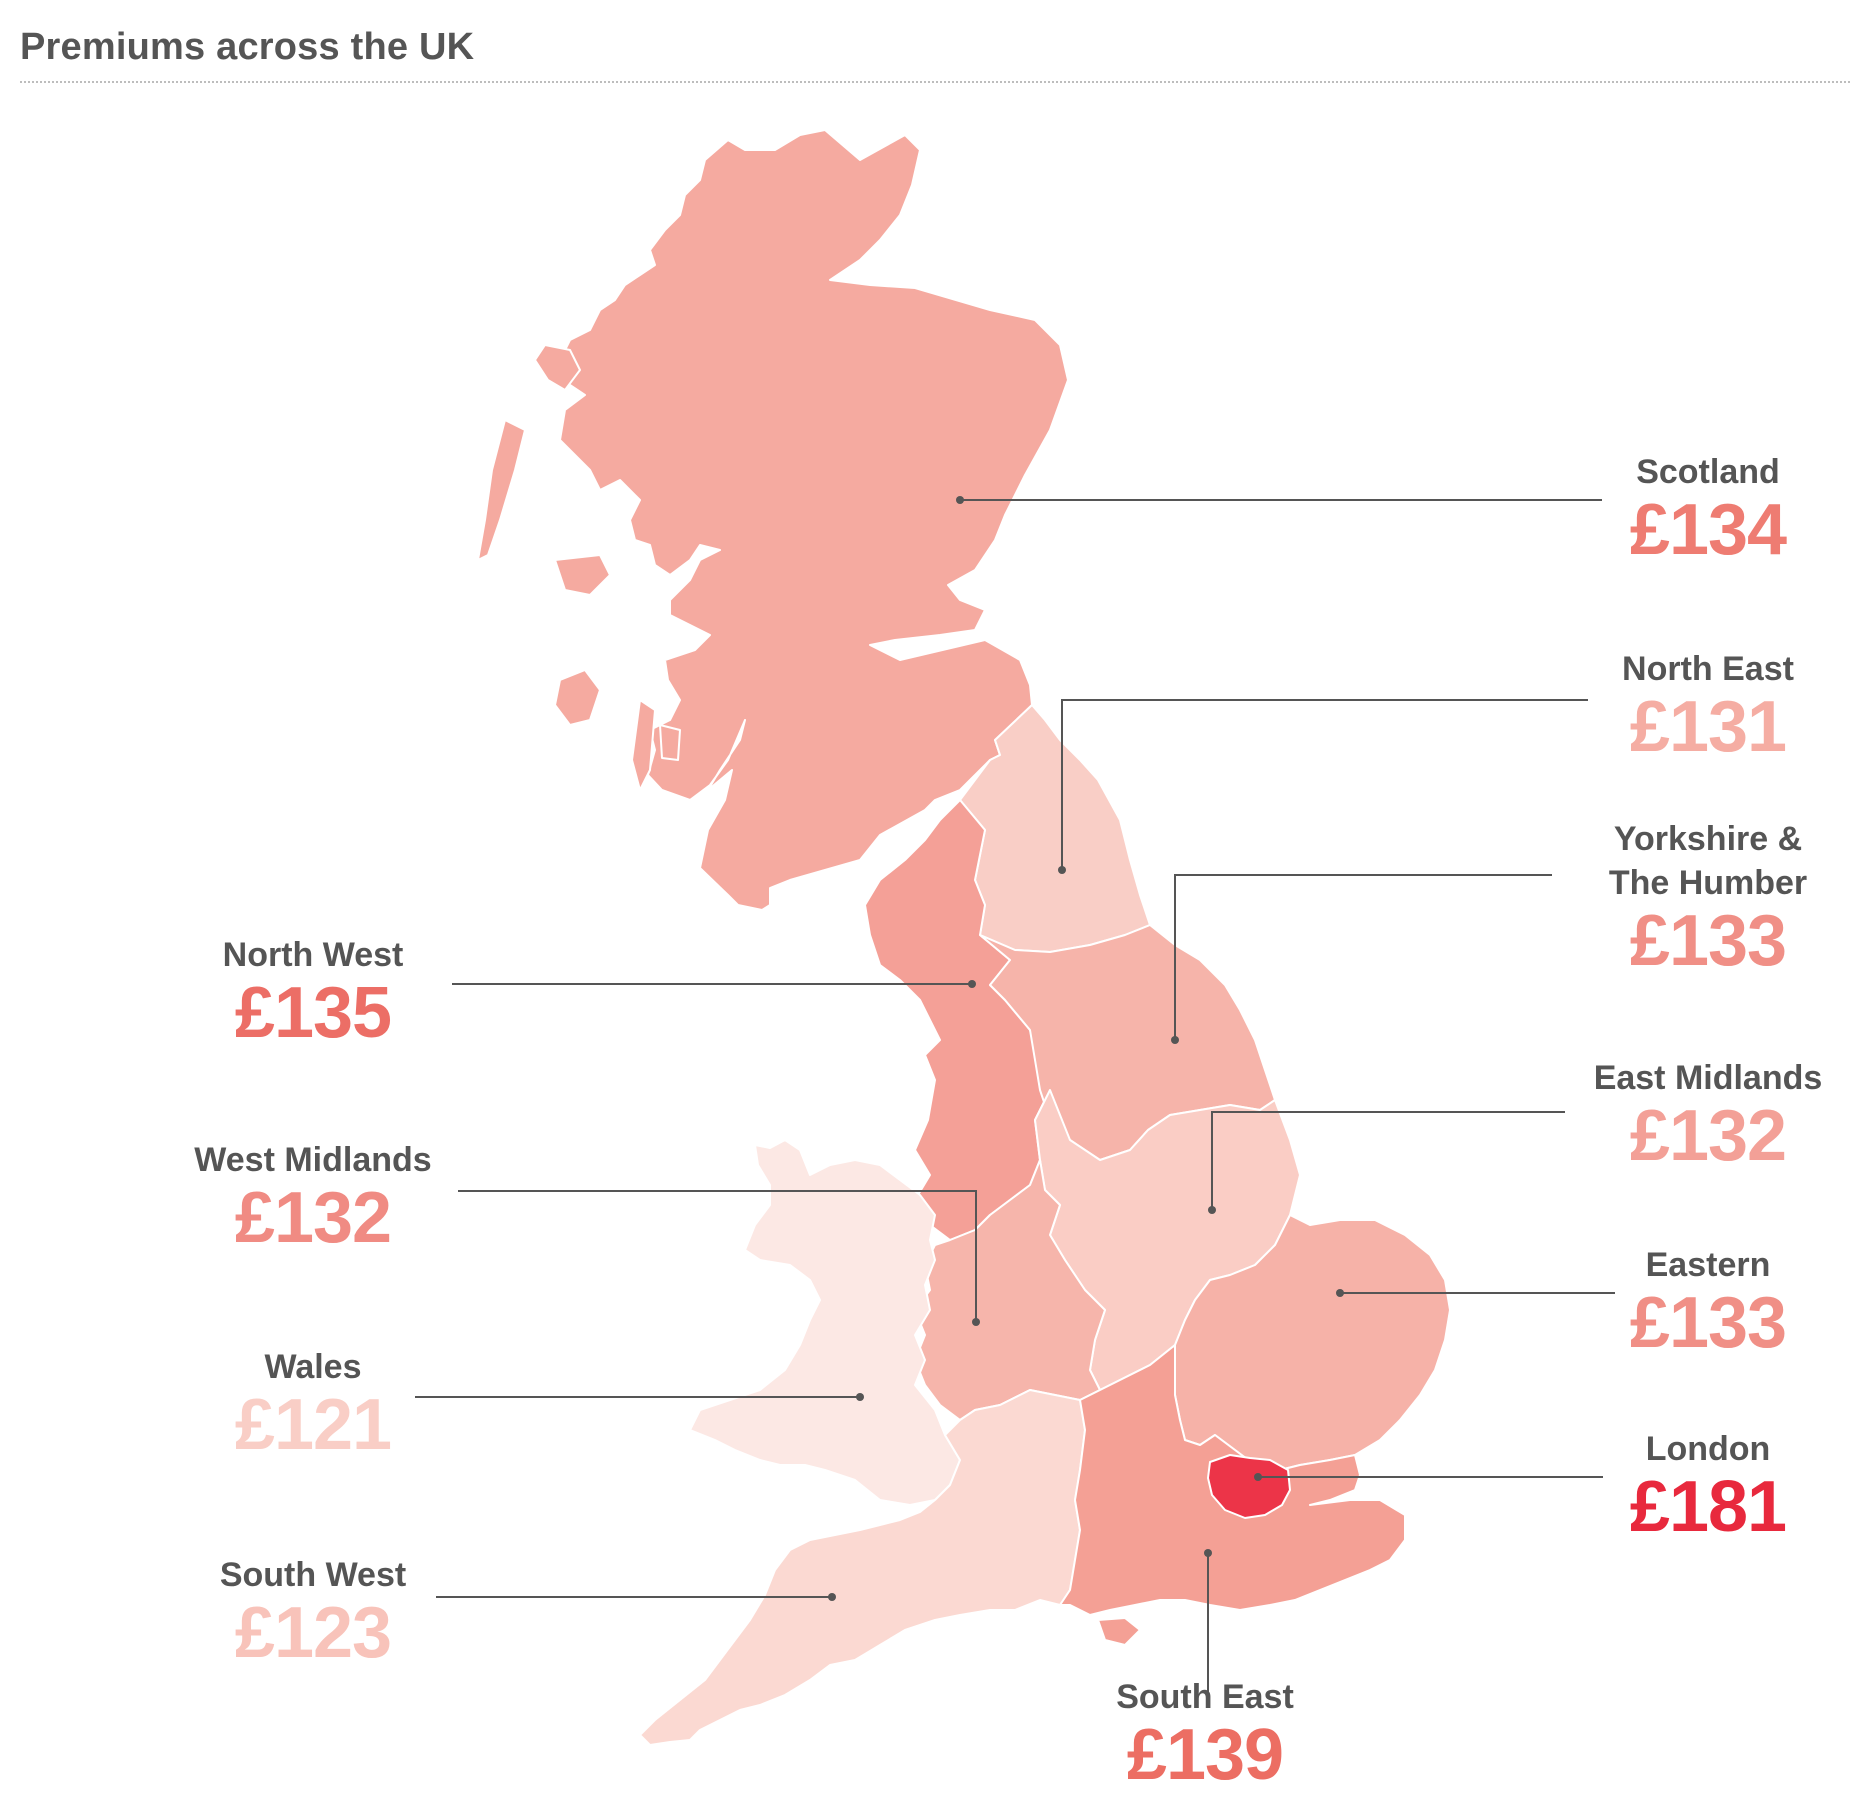 The height and width of the screenshot is (1814, 1850). Describe the element at coordinates (1708, 1449) in the screenshot. I see `region-name-london: London` at that location.